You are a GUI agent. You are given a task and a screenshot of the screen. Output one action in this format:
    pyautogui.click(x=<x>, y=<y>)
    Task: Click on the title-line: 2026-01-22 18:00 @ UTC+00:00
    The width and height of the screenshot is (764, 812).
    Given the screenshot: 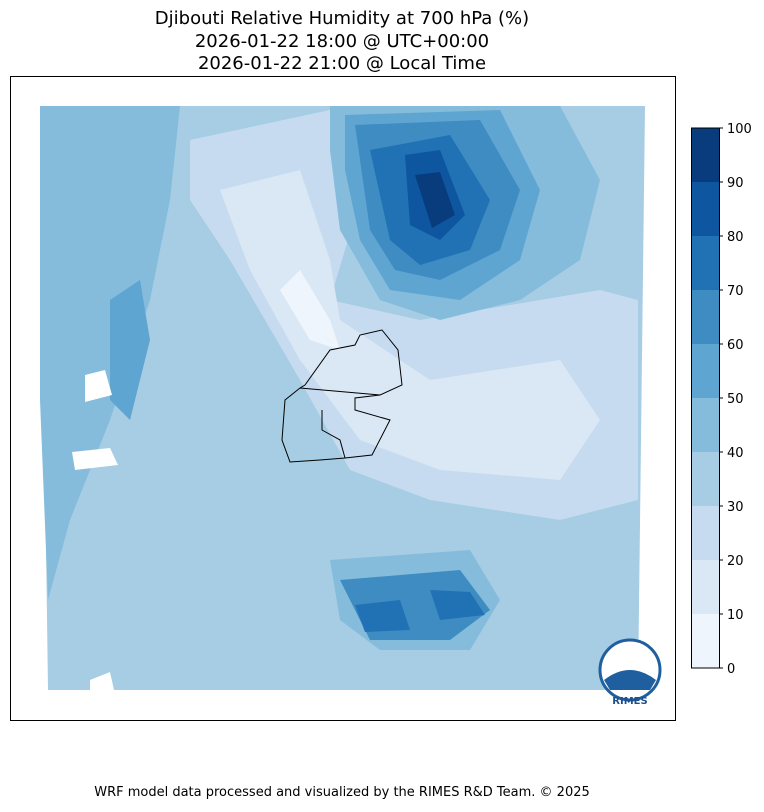 What is the action you would take?
    pyautogui.click(x=342, y=41)
    